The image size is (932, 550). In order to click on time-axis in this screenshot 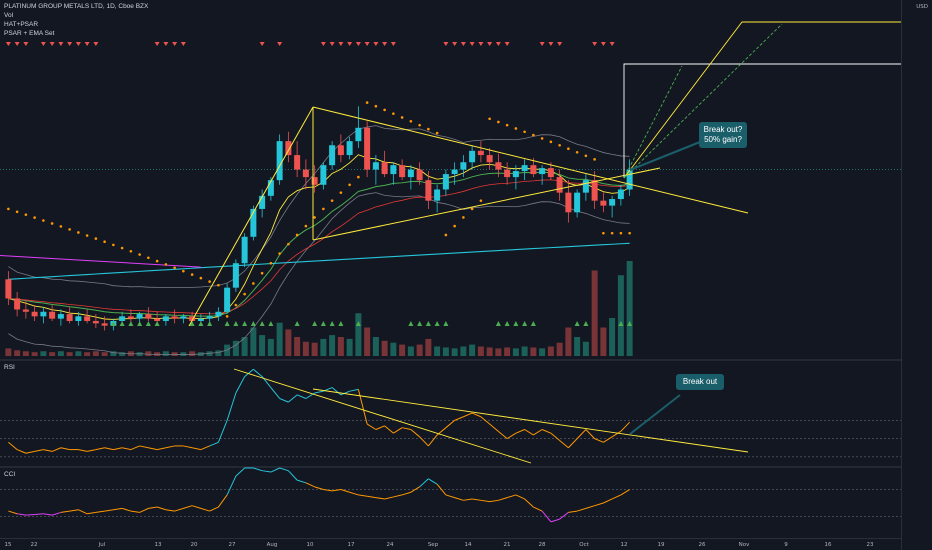, I will do `click(451, 544)`.